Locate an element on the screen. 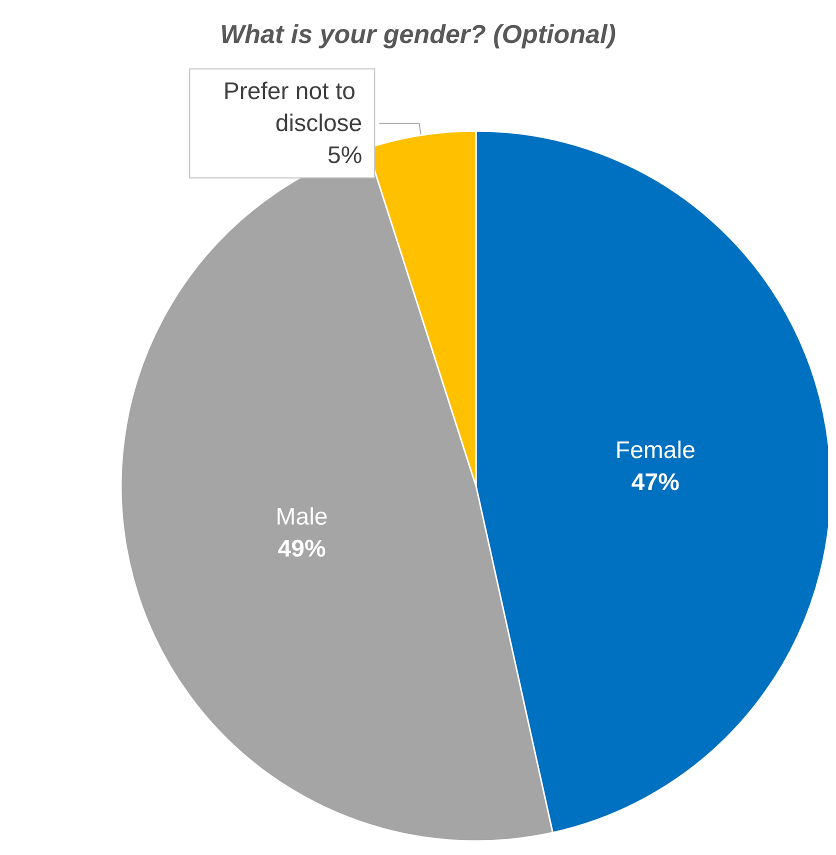  slice-label: Female is located at coordinates (655, 450).